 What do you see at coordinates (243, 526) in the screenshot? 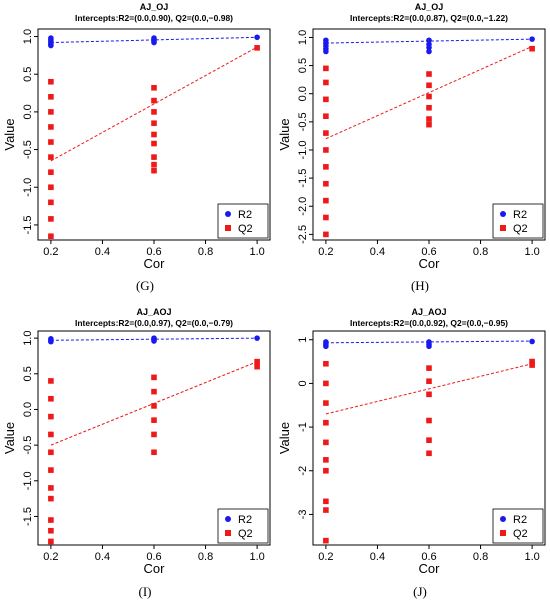
I see `legend-box` at bounding box center [243, 526].